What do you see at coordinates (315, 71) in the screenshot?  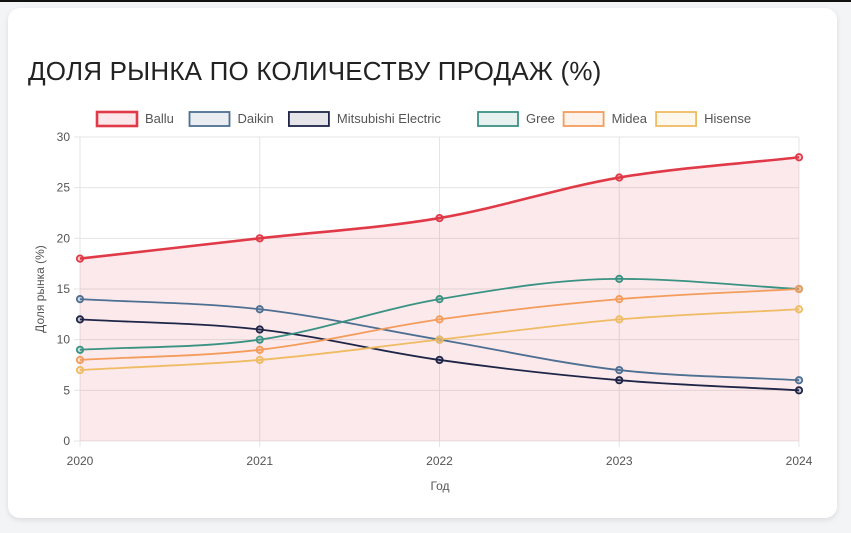 I see `chart-title: ДОЛЯ РЫНКА ПО КОЛИЧЕСТВУ ПРОДАЖ (%)` at bounding box center [315, 71].